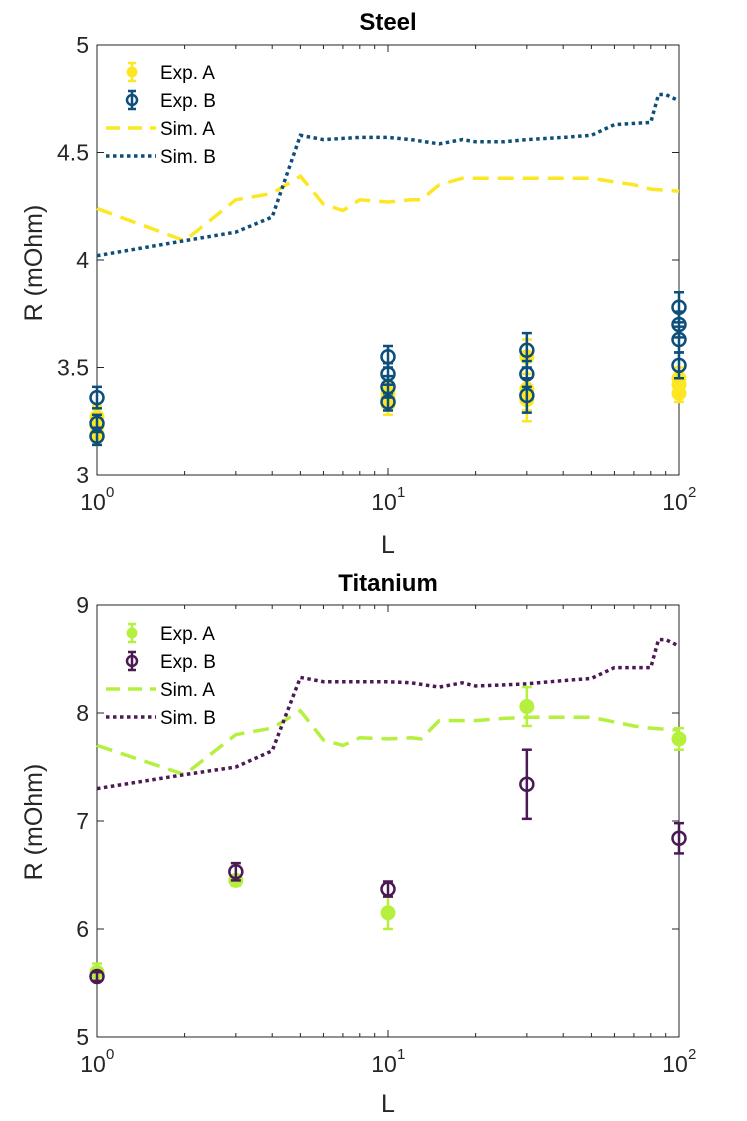 This screenshot has width=747, height=1121. What do you see at coordinates (388, 545) in the screenshot?
I see `steel-xlabel: L` at bounding box center [388, 545].